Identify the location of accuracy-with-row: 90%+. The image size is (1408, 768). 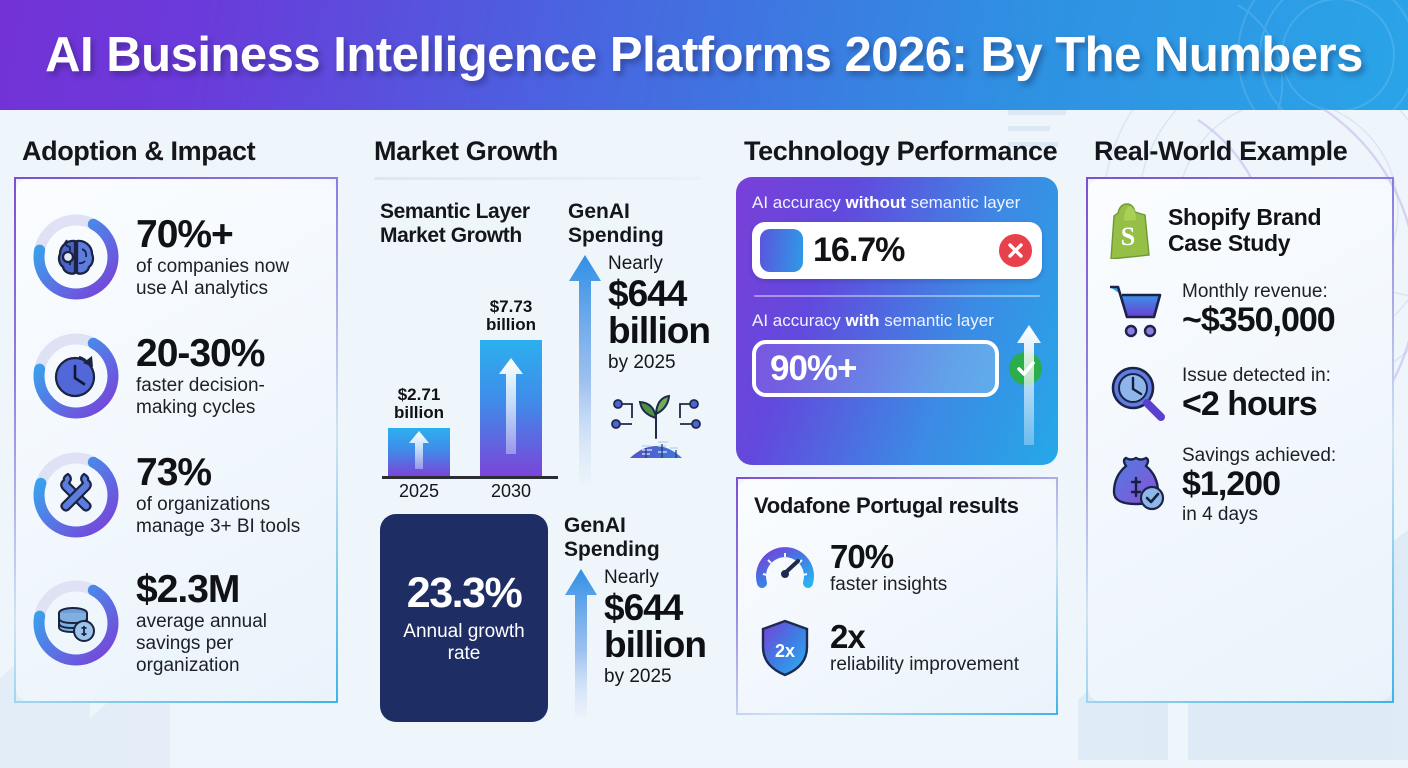
(897, 368).